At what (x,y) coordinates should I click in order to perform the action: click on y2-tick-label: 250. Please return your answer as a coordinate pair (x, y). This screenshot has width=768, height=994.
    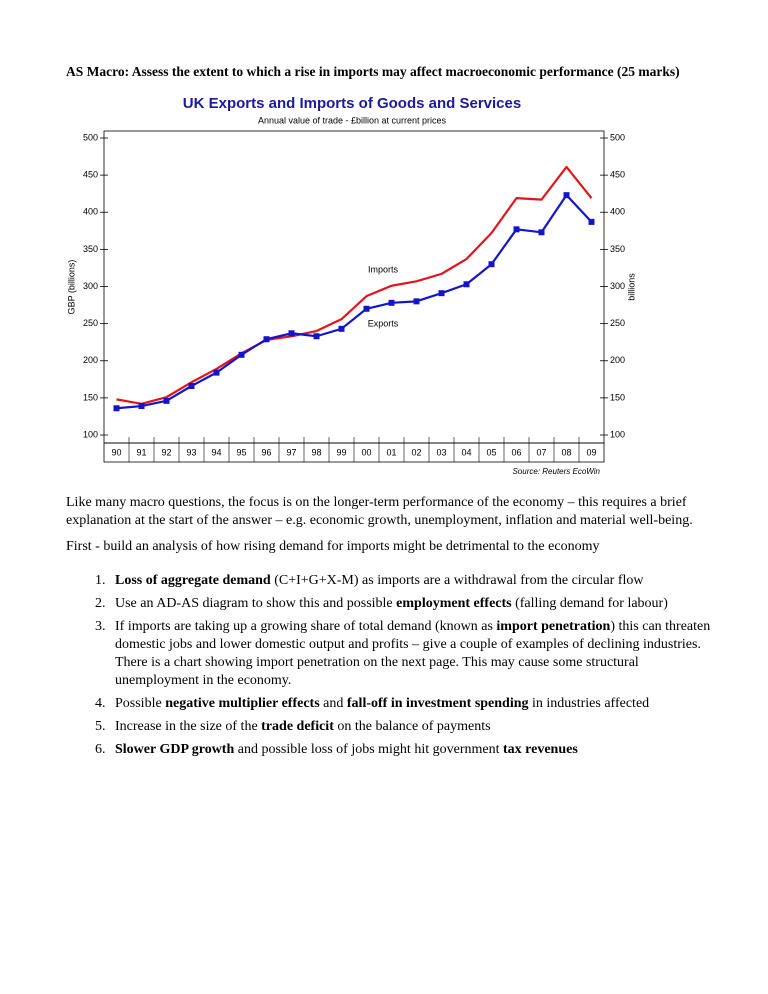
    Looking at the image, I should click on (617, 323).